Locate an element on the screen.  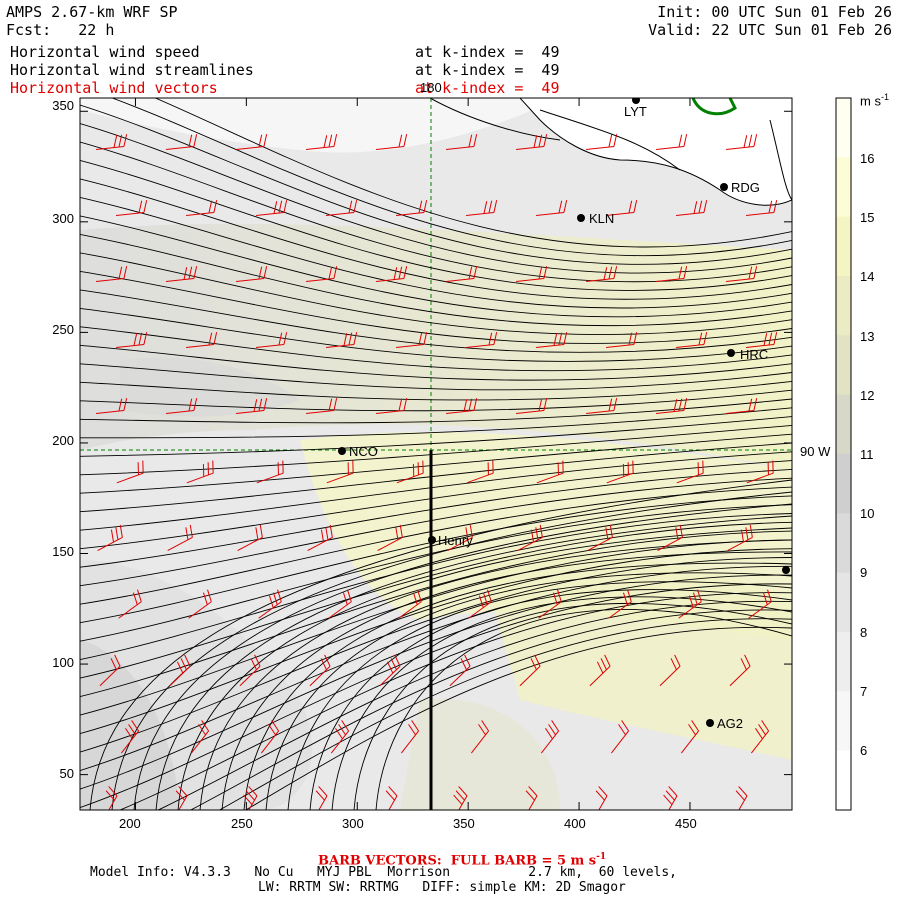
field-streamlines: Horizontal wind streamlines is located at coordinates (132, 70).